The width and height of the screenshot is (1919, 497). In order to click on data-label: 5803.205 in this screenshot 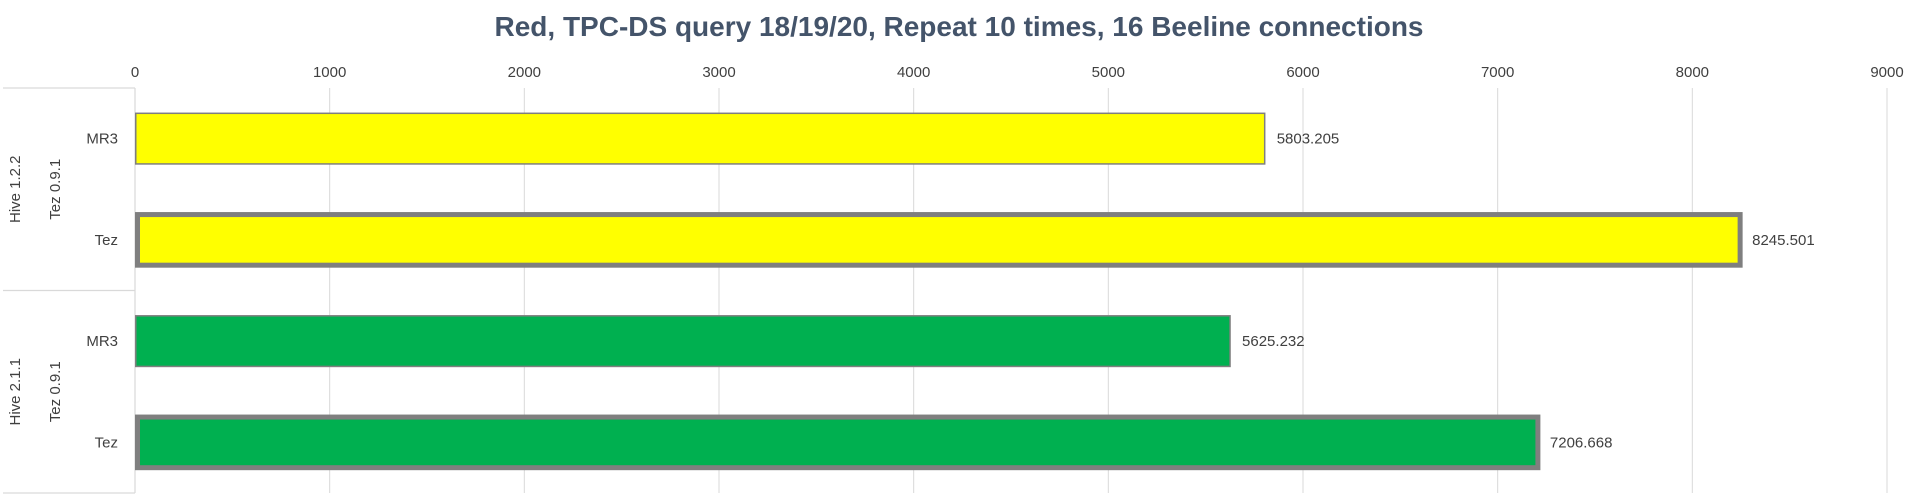, I will do `click(1308, 139)`.